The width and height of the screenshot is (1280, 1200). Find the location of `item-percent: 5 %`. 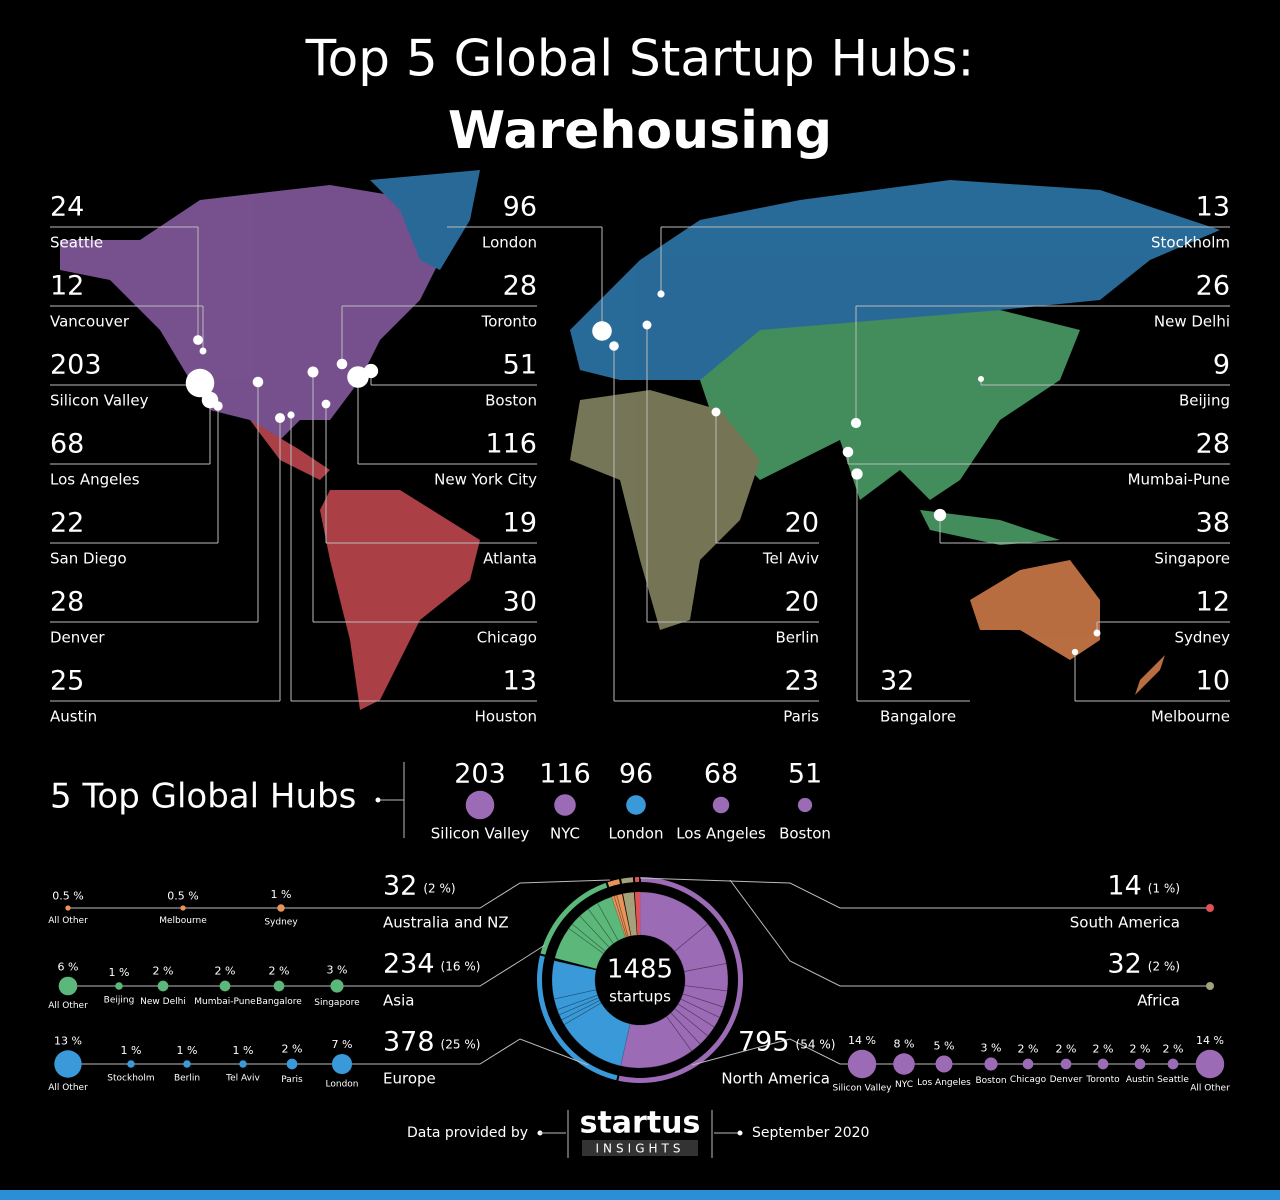

item-percent: 5 % is located at coordinates (944, 1046).